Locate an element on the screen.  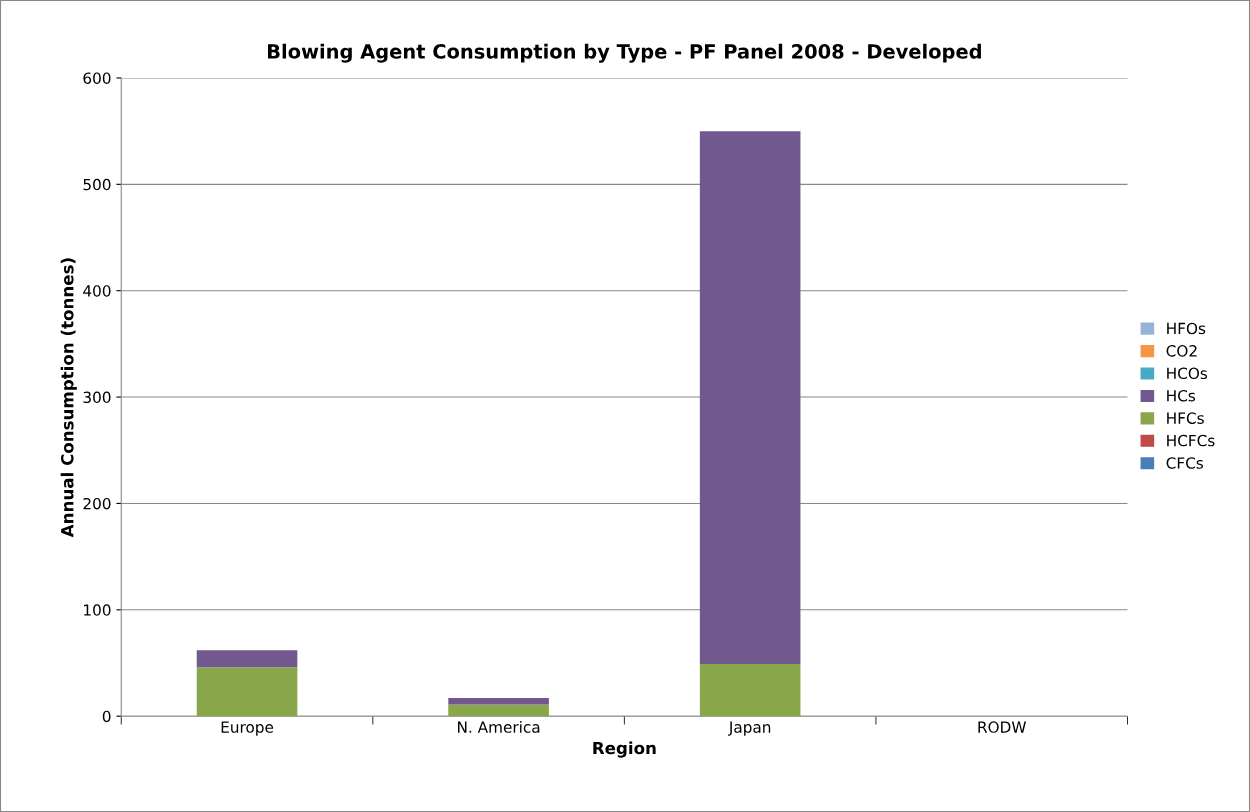
legend-label: HFCs is located at coordinates (1185, 418).